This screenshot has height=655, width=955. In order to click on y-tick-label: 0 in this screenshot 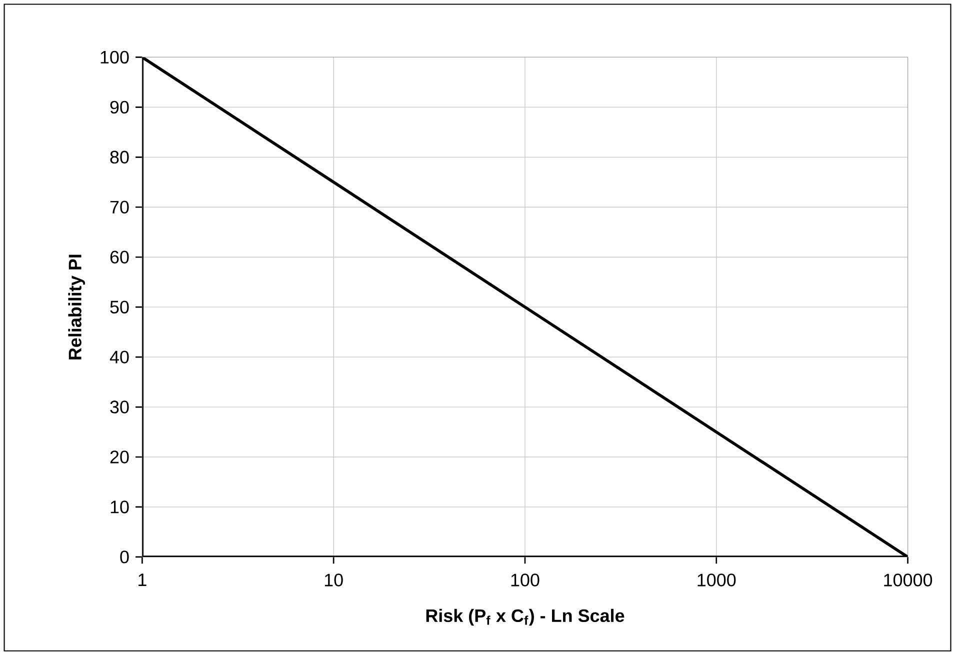, I will do `click(124, 557)`.